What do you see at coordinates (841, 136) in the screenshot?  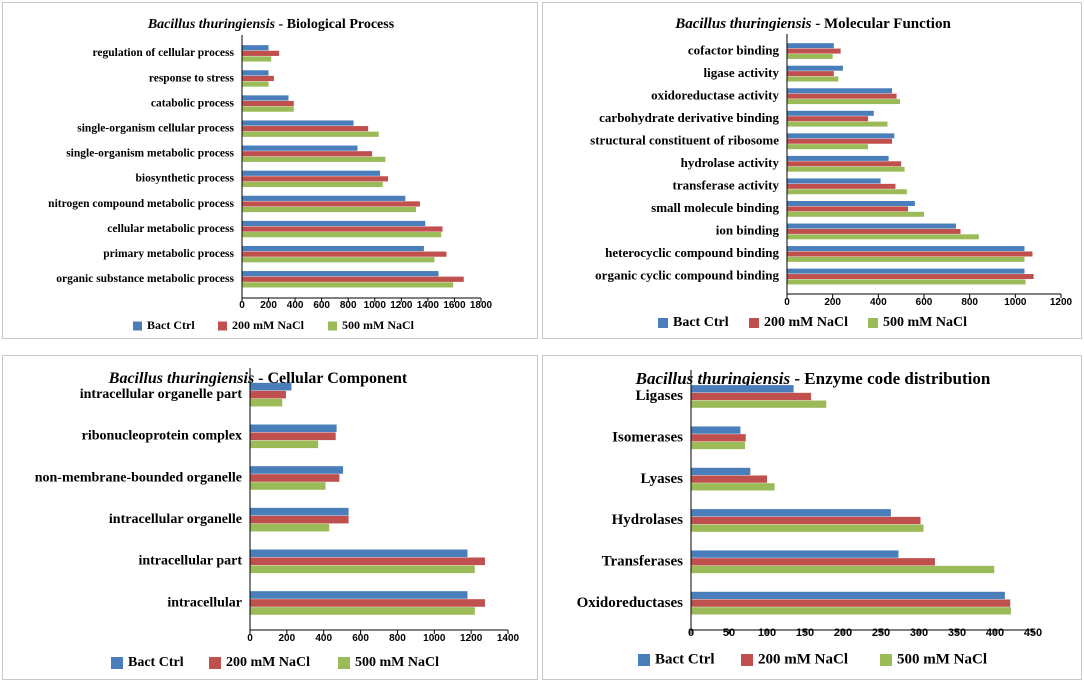 I see `bar-bact-ctrl-structural-constituent-of-ribosome` at bounding box center [841, 136].